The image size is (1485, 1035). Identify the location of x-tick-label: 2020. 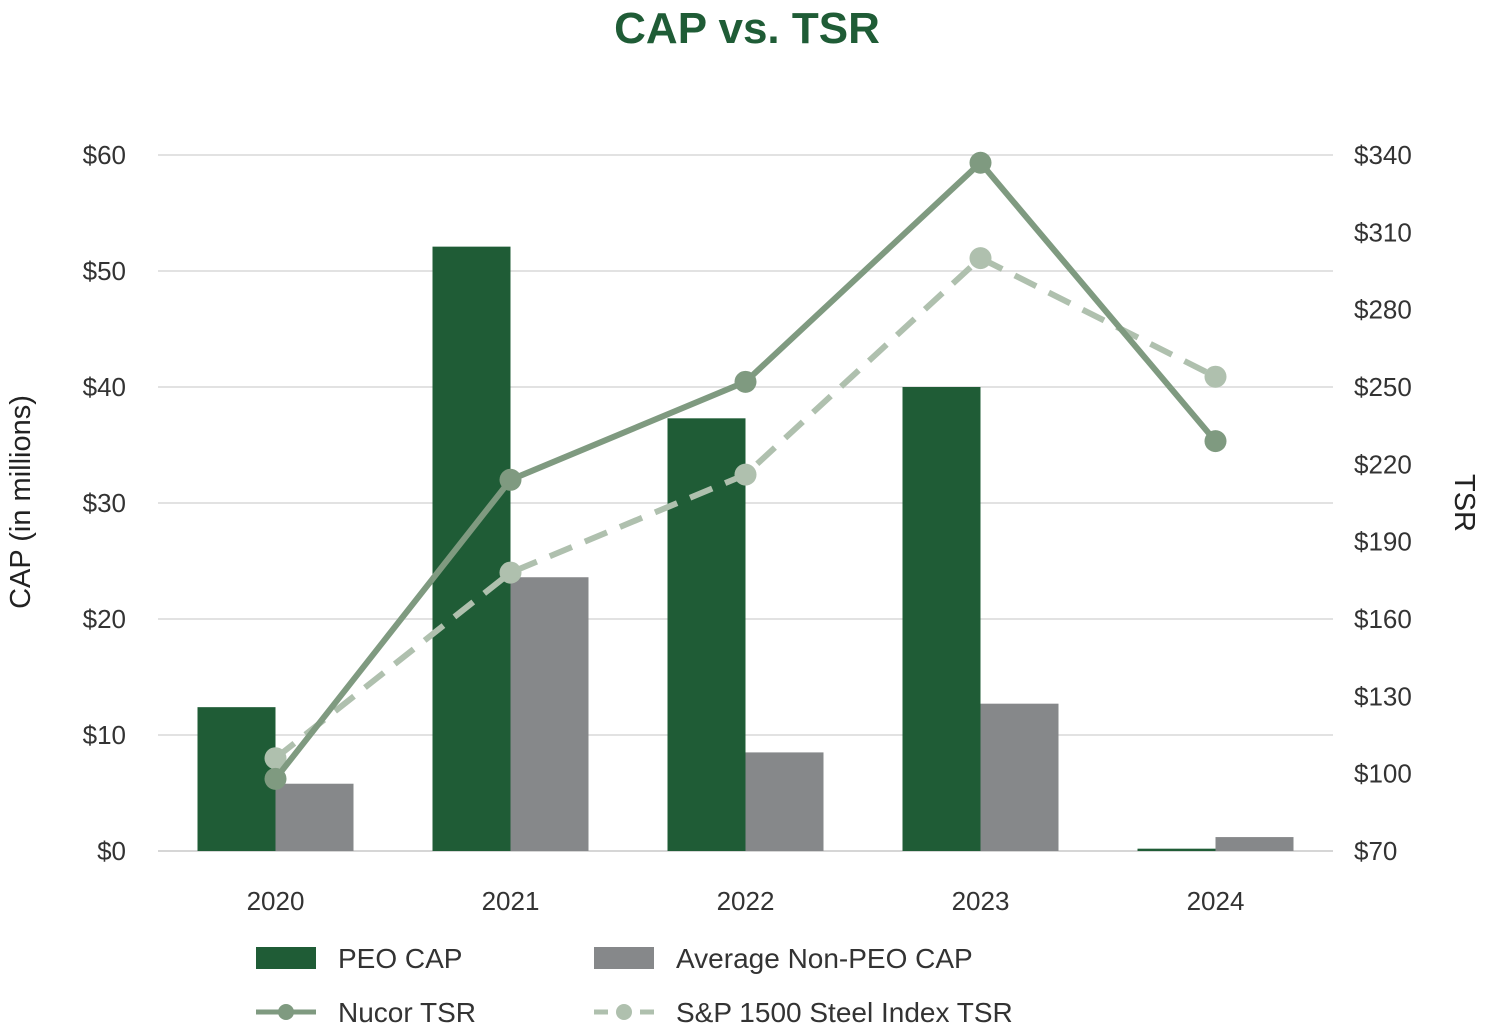
(276, 901).